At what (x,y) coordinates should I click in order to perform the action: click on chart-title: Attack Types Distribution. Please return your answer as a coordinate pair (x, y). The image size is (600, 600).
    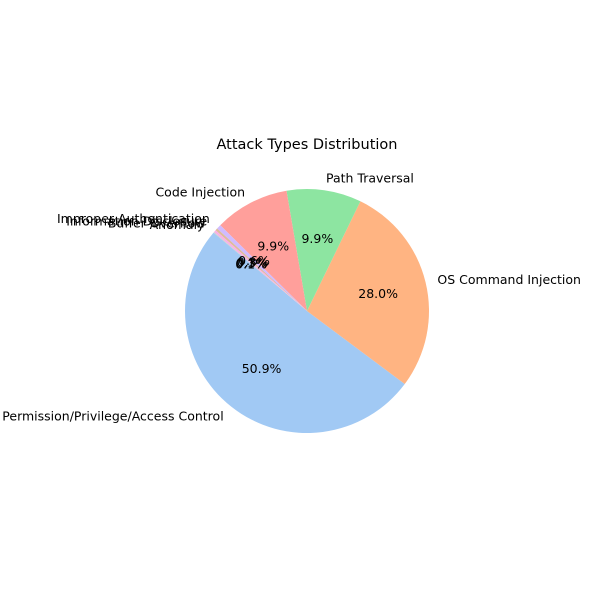
    Looking at the image, I should click on (307, 145).